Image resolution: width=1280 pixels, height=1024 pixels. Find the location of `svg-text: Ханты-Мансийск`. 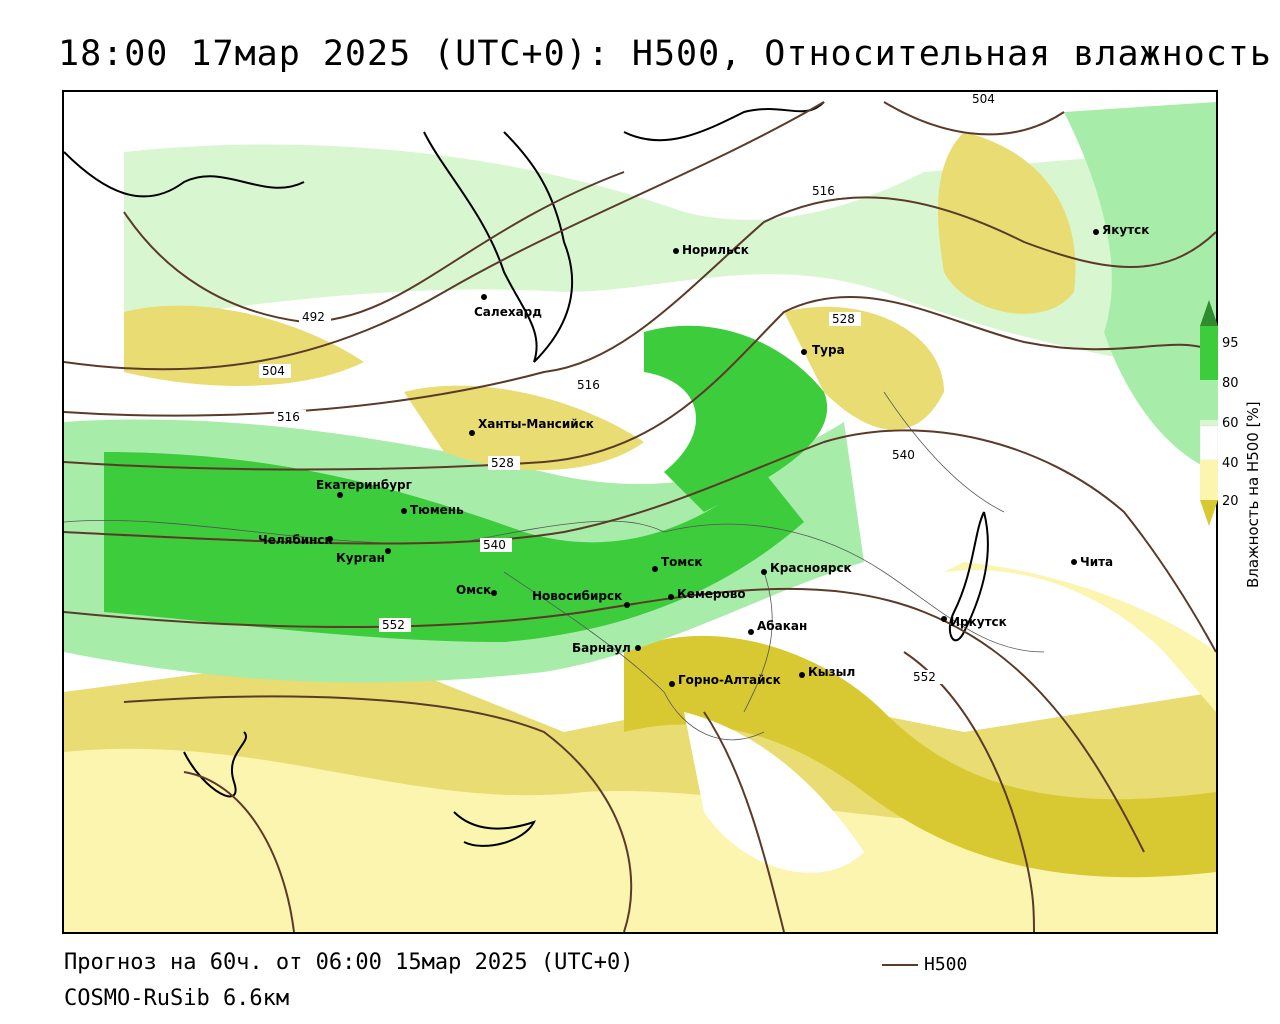

svg-text: Ханты-Мансийск is located at coordinates (536, 424).